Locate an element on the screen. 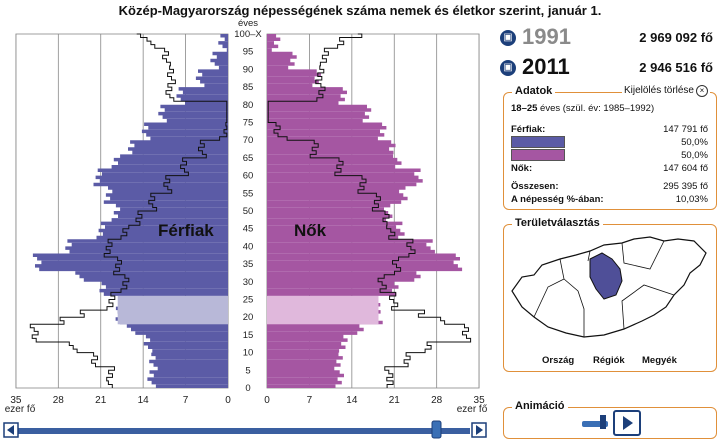 Image resolution: width=720 pixels, height=444 pixels. women-selected-range is located at coordinates (323, 310).